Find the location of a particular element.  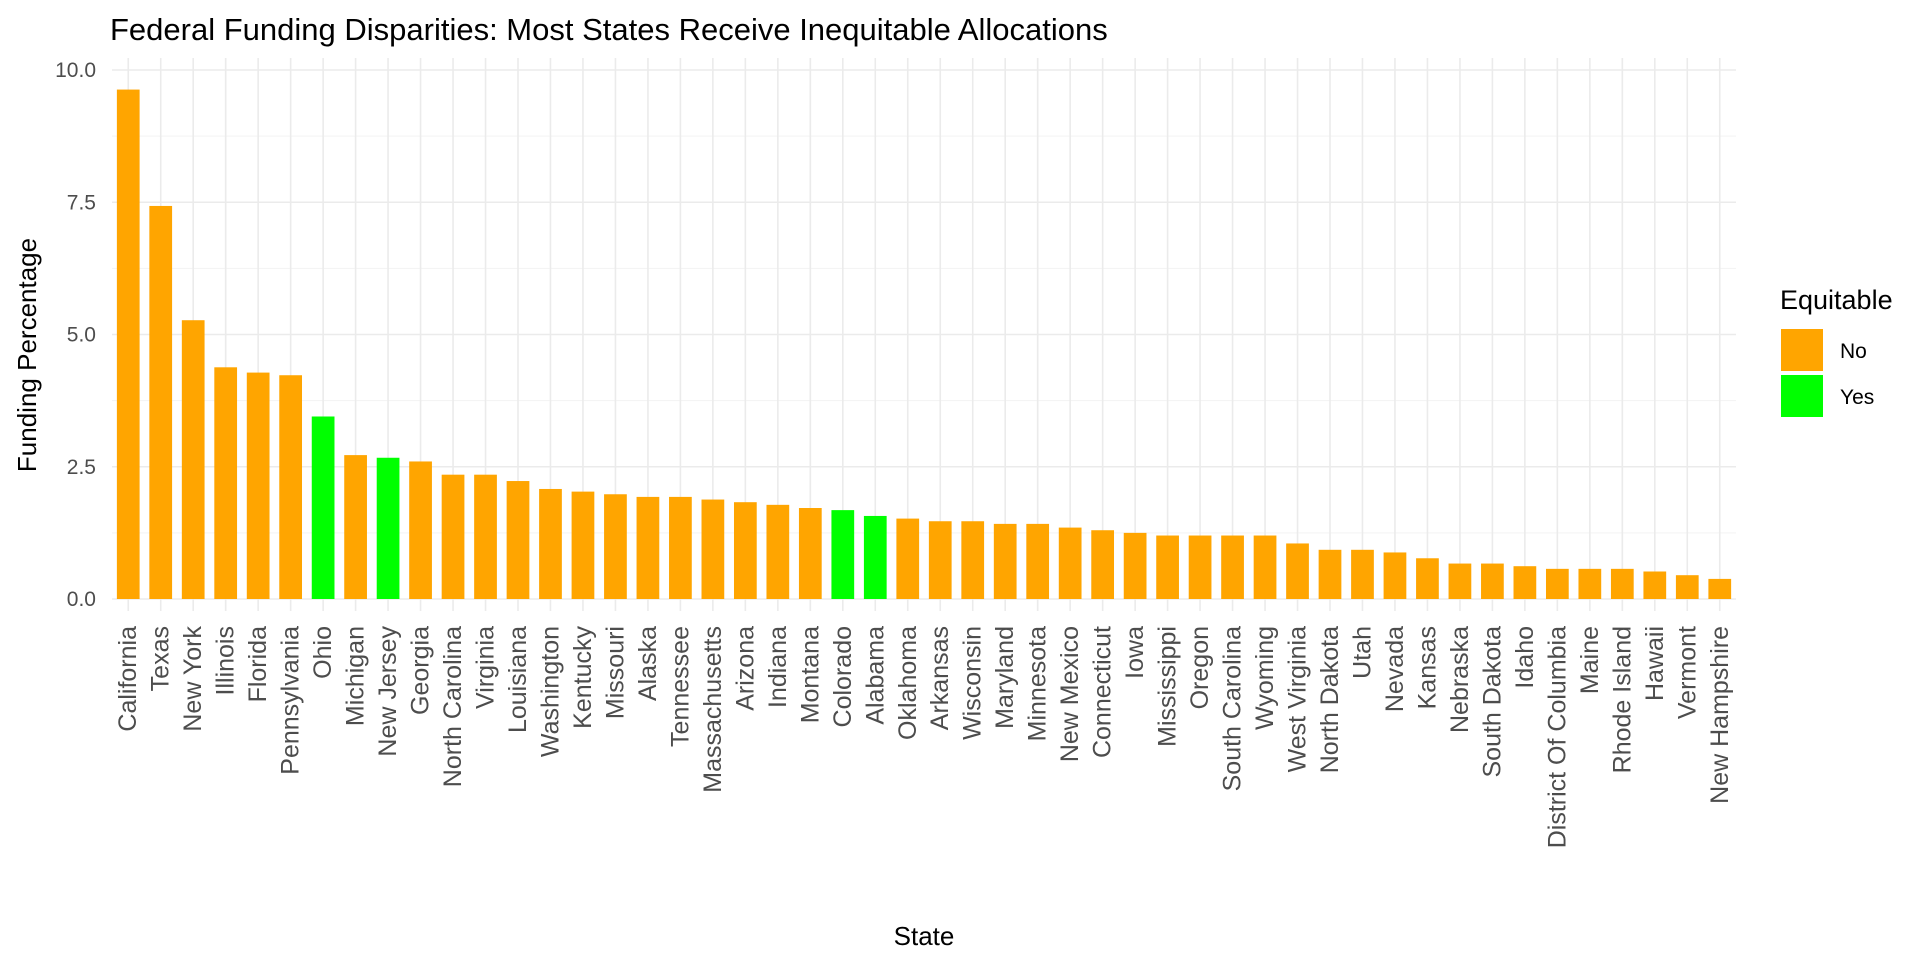

x-tick-label: Florida is located at coordinates (258, 664).